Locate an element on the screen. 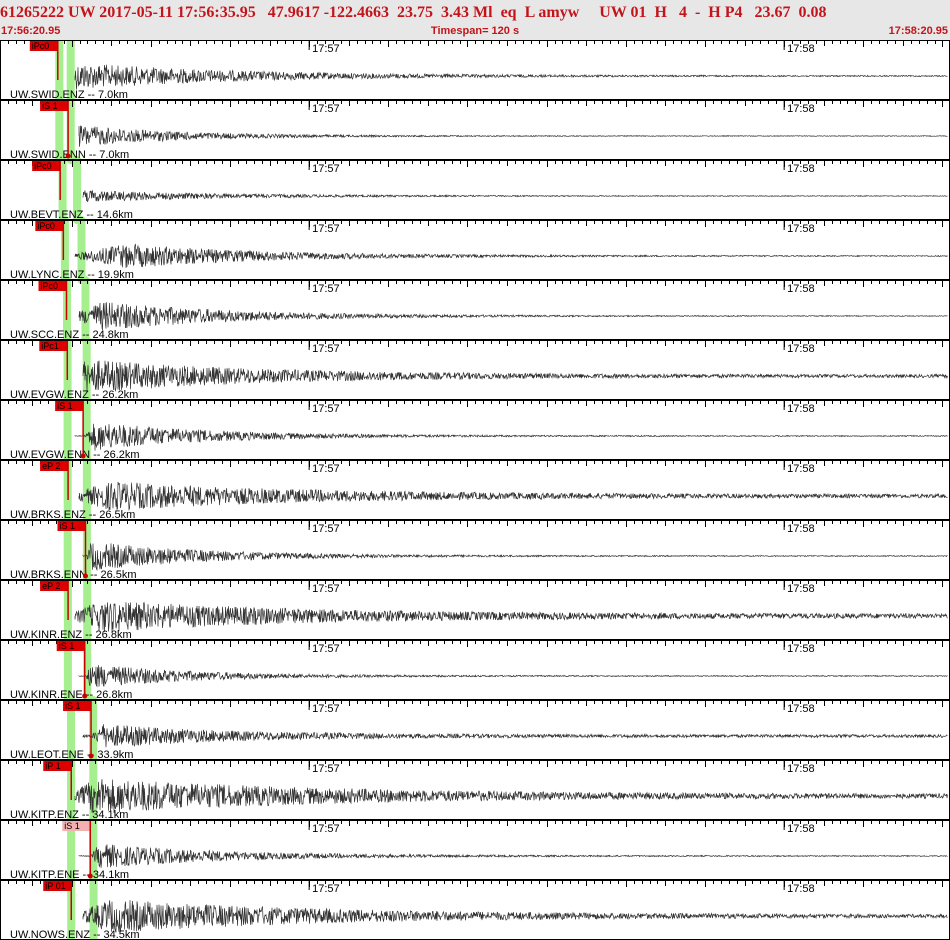 The height and width of the screenshot is (940, 950). channel-label: UW.LYNC.ENZ -- 19.9km is located at coordinates (72, 275).